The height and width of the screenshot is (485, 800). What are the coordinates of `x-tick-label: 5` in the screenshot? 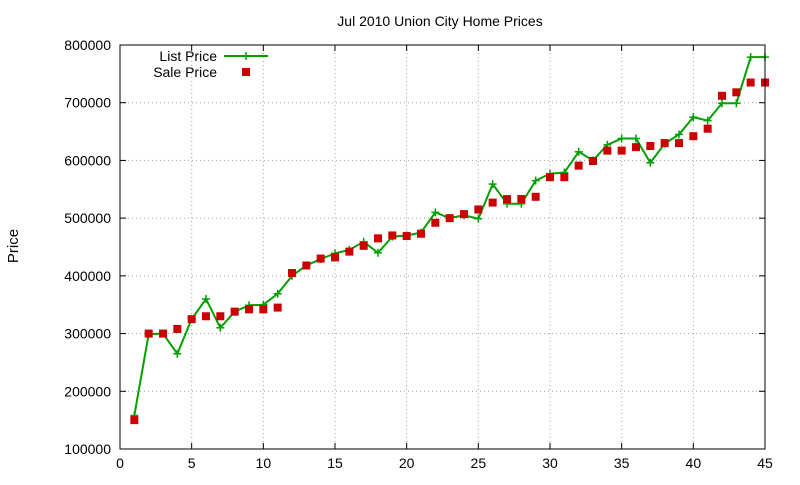 It's located at (192, 463).